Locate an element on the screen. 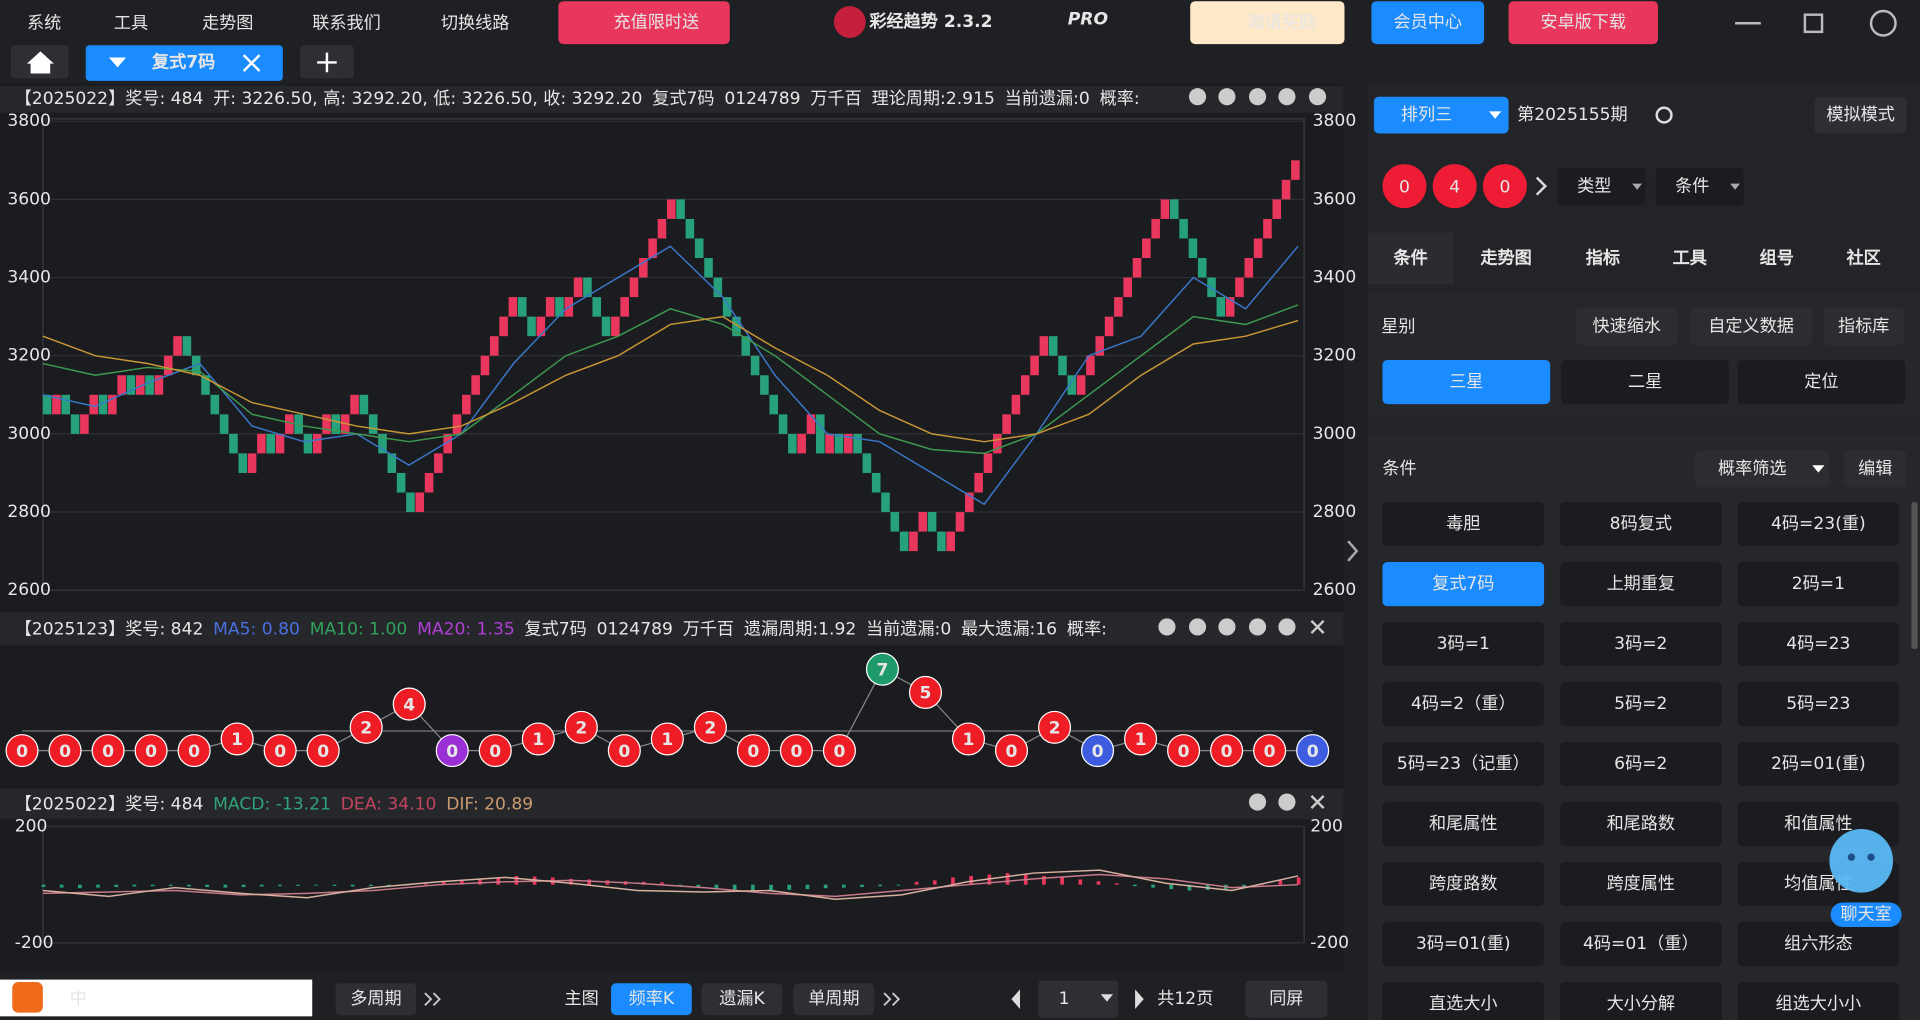 The width and height of the screenshot is (1920, 1020). panel-tab: 条件 is located at coordinates (1409, 257).